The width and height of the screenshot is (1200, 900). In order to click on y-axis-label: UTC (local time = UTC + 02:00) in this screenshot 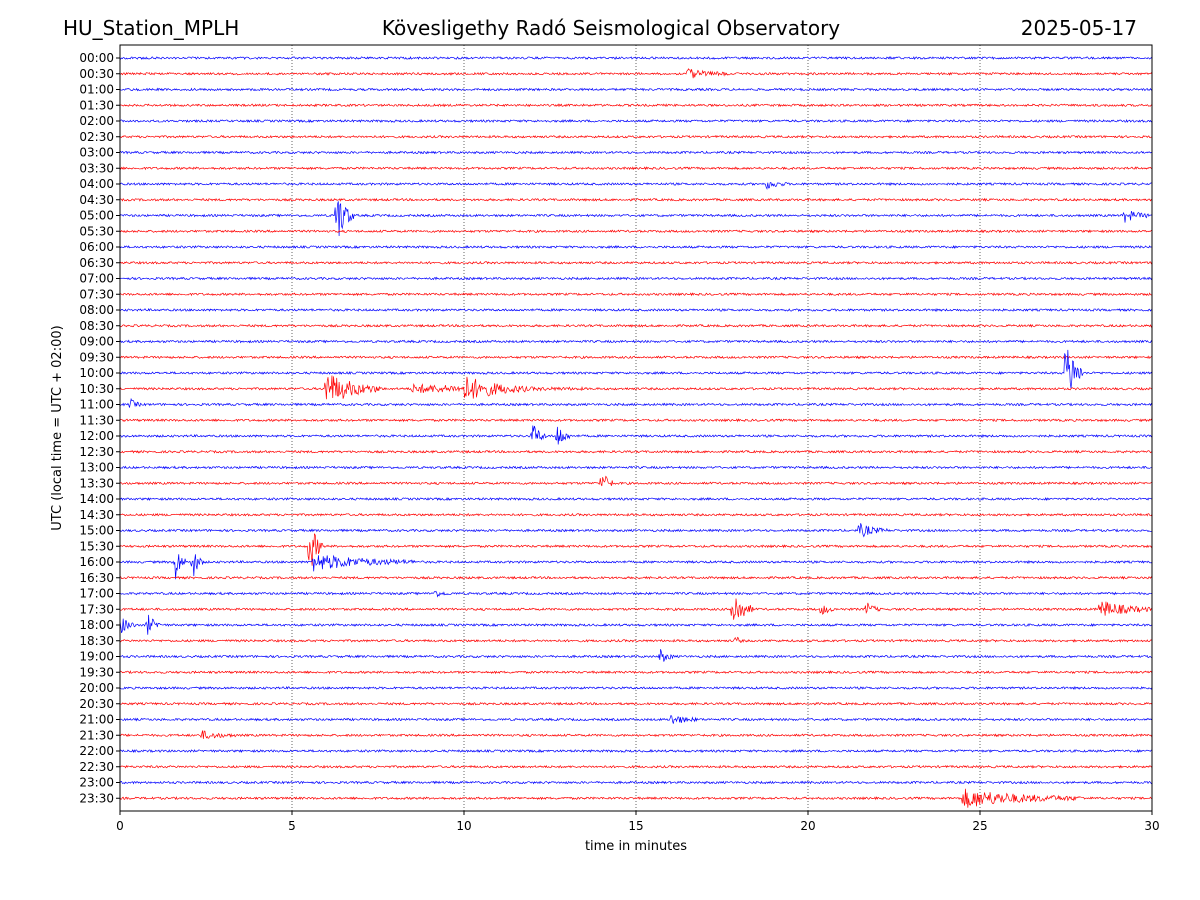, I will do `click(57, 427)`.